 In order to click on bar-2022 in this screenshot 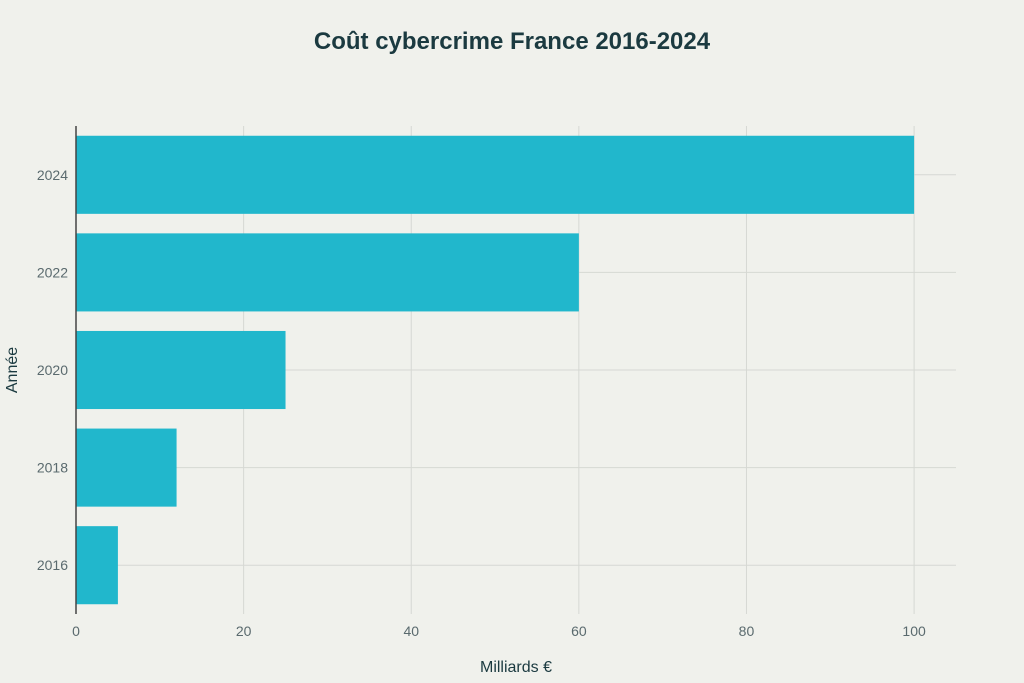, I will do `click(327, 272)`.